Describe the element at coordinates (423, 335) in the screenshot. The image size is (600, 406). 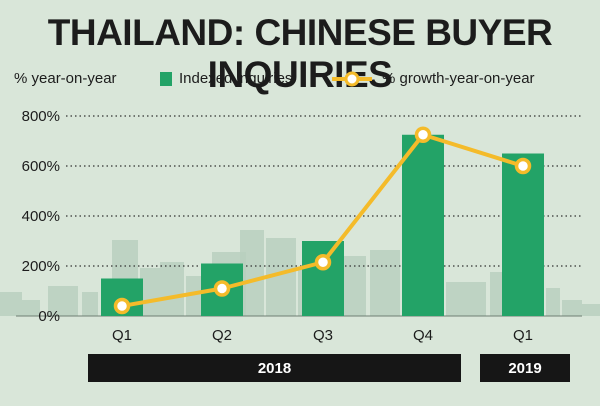
I see `x-tick-label: Q4` at that location.